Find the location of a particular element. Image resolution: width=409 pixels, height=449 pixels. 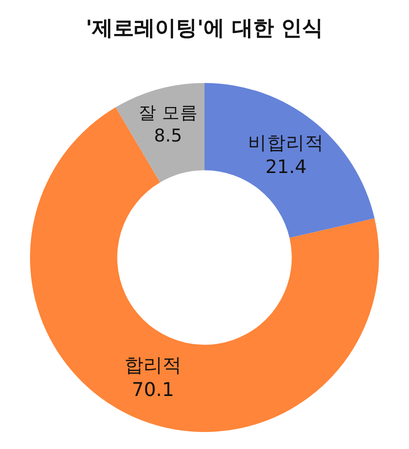

data-label: 8.5 is located at coordinates (168, 136).